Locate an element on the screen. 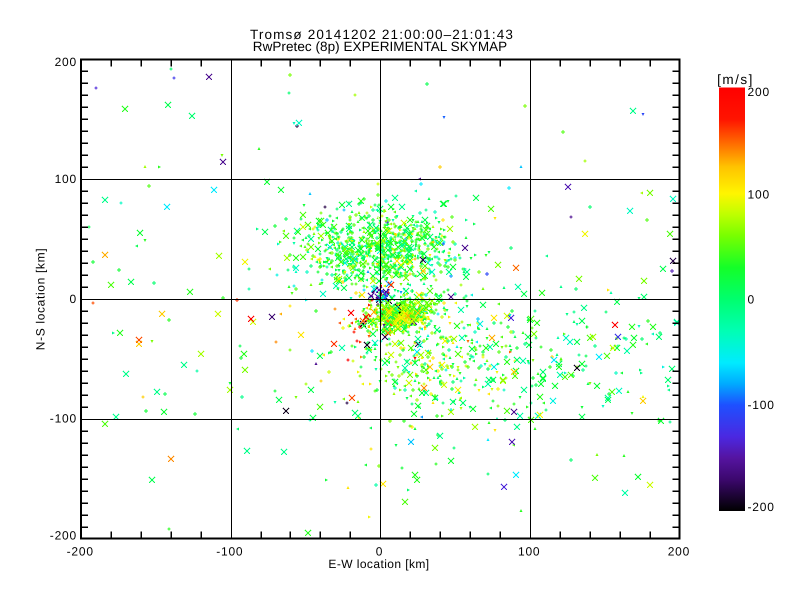  svg-text: N-S location [km] is located at coordinates (41, 299).